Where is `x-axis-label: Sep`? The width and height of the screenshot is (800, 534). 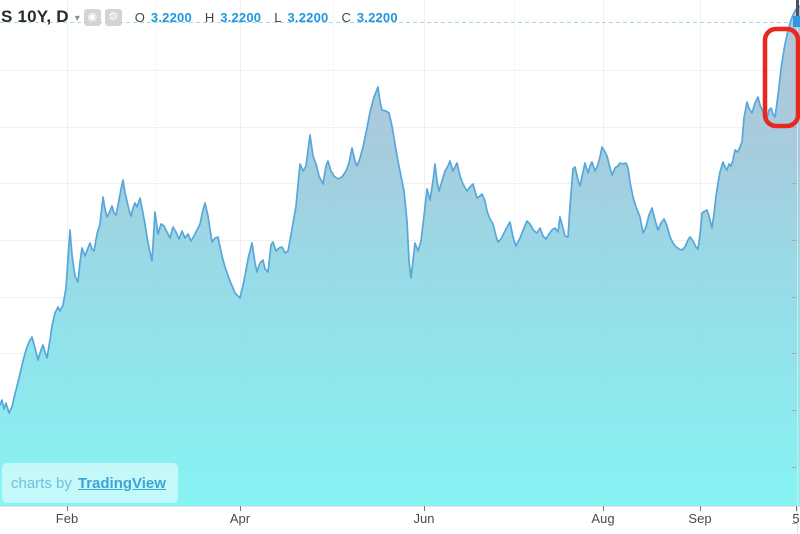 x-axis-label: Sep is located at coordinates (700, 518).